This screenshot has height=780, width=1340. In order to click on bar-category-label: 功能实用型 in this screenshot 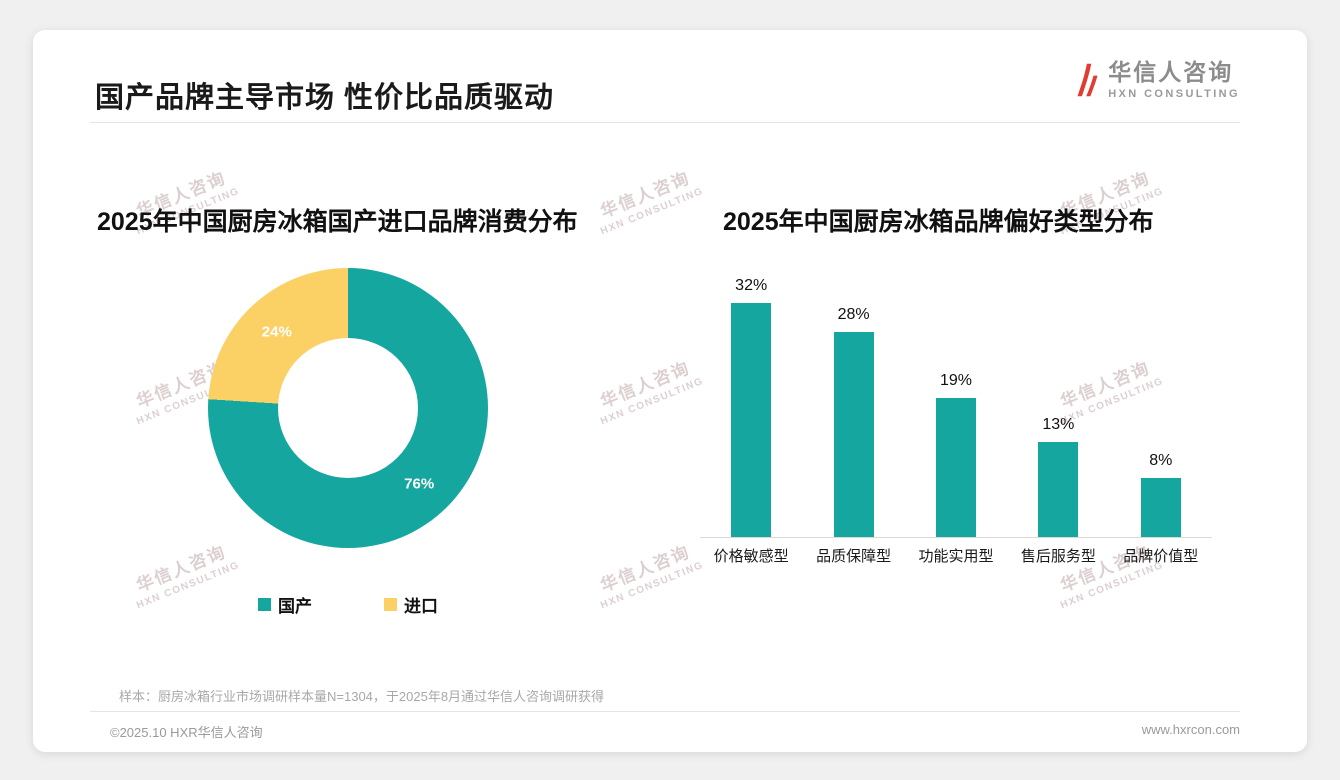, I will do `click(956, 556)`.